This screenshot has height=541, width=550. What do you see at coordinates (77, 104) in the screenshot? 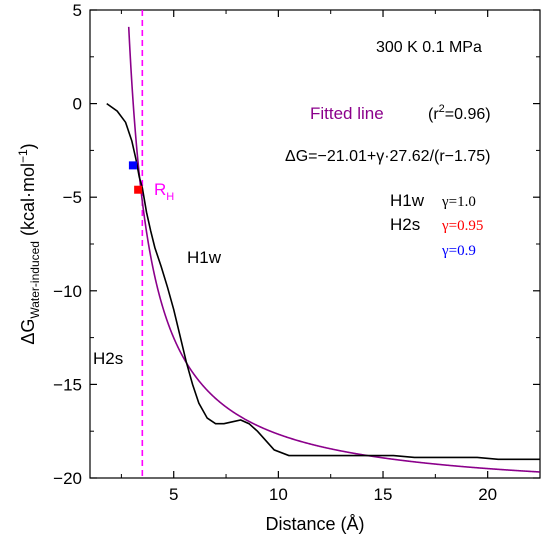
I see `y-tick-label: 0` at bounding box center [77, 104].